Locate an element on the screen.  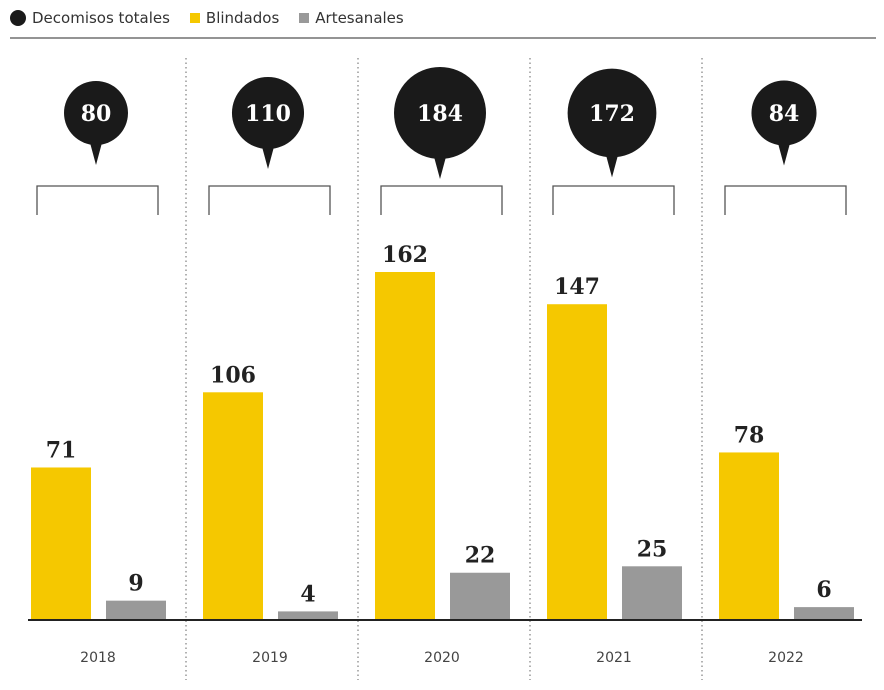
total-bubble-pointer-2022 is located at coordinates (784, 152).